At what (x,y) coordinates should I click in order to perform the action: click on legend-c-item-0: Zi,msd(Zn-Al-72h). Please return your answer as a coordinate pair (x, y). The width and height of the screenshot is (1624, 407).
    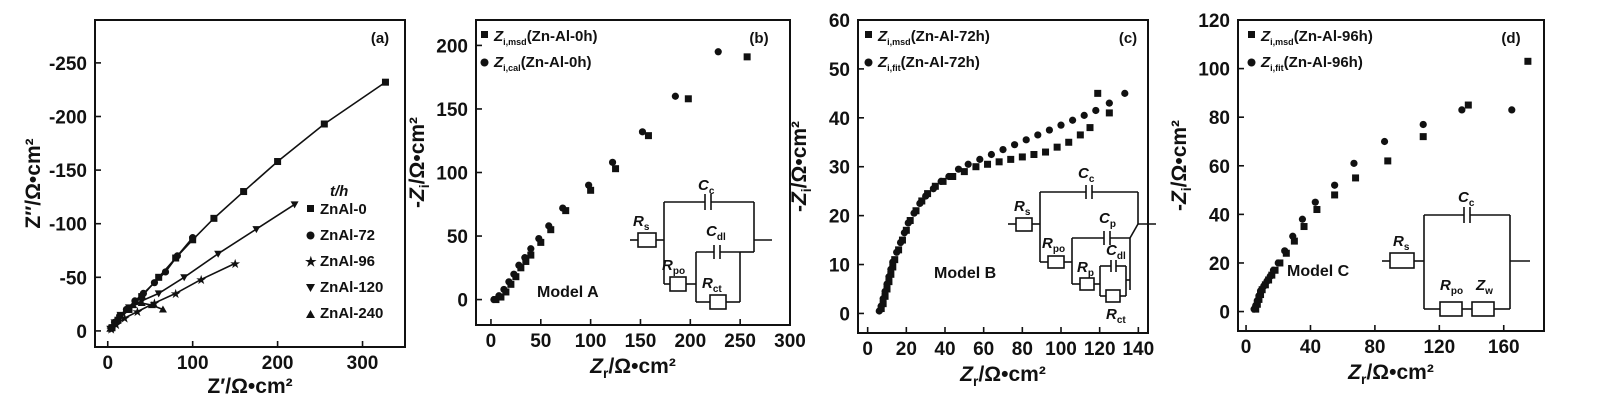
    Looking at the image, I should click on (933, 37).